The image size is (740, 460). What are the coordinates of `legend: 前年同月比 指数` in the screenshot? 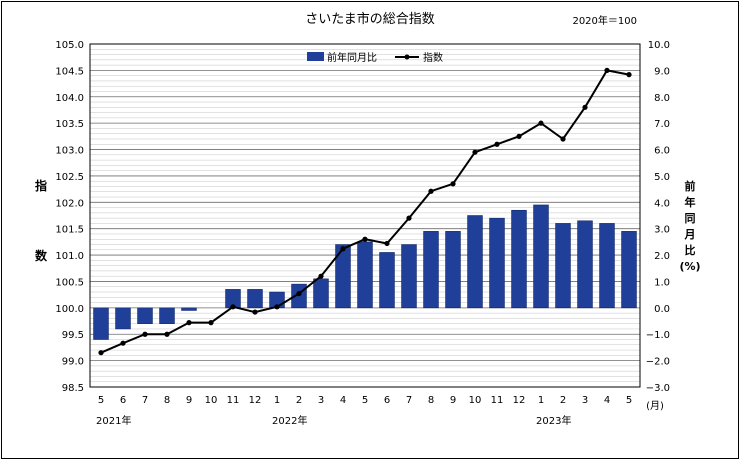 It's located at (375, 57).